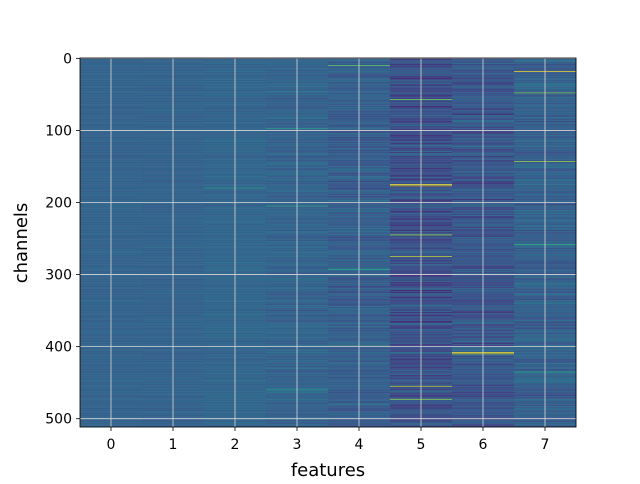  What do you see at coordinates (62, 239) in the screenshot?
I see `y-axis-ticks: 0 100 200 300 400 500` at bounding box center [62, 239].